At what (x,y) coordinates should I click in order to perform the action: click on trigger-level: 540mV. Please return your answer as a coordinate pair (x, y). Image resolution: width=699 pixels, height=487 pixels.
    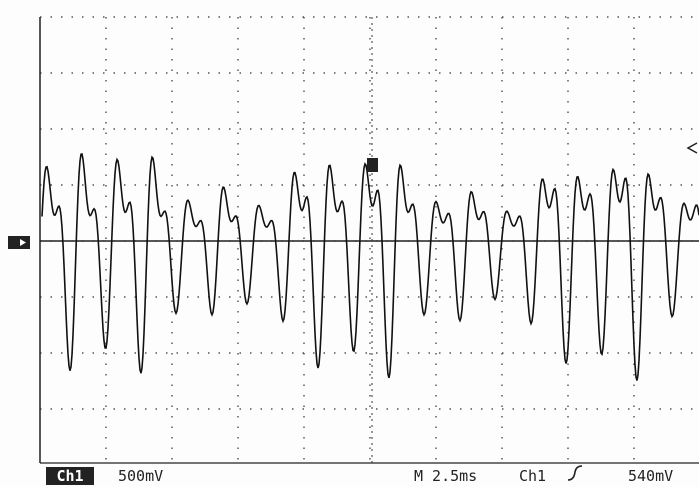
    Looking at the image, I should click on (650, 476).